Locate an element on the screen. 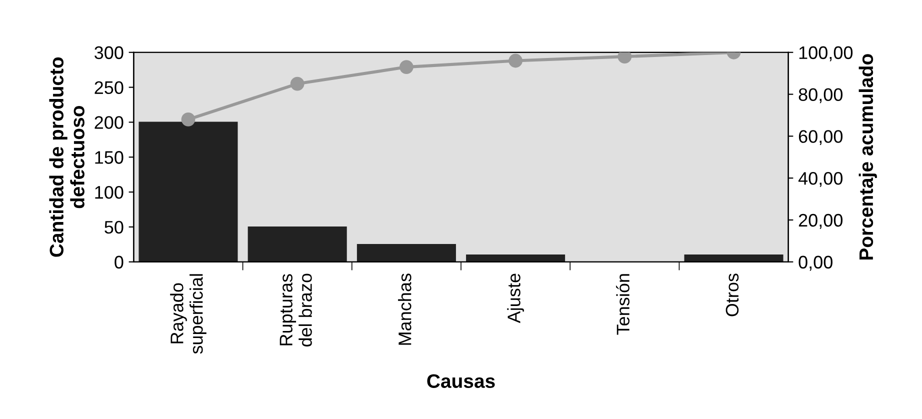 This screenshot has height=419, width=922. y-tick-label: 150 is located at coordinates (109, 157).